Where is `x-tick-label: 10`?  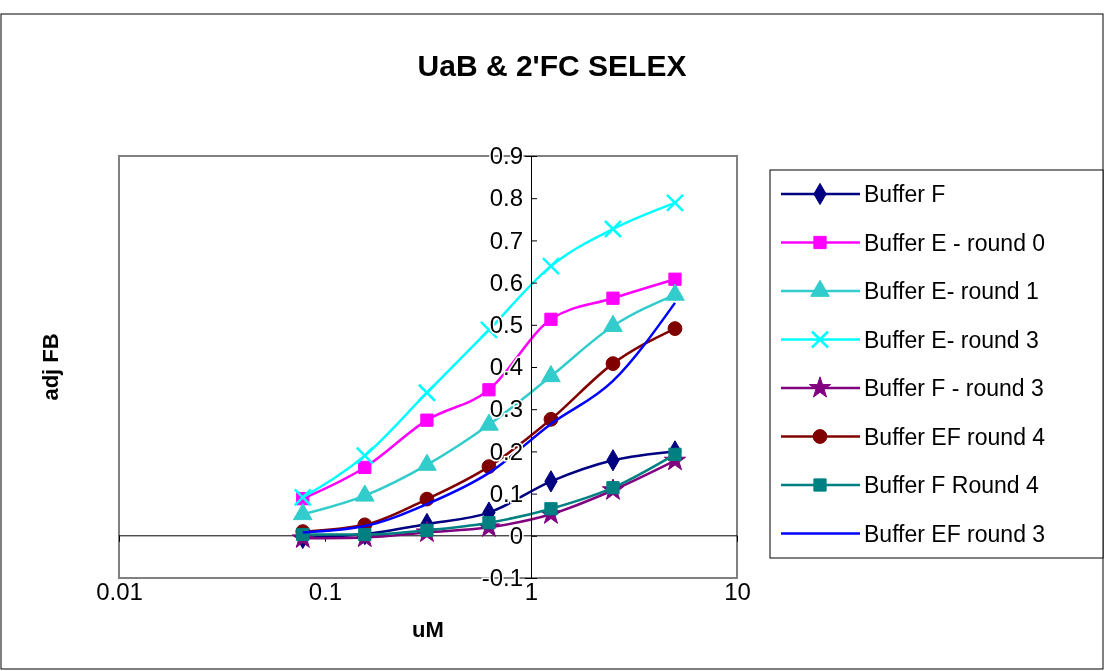
x-tick-label: 10 is located at coordinates (737, 592).